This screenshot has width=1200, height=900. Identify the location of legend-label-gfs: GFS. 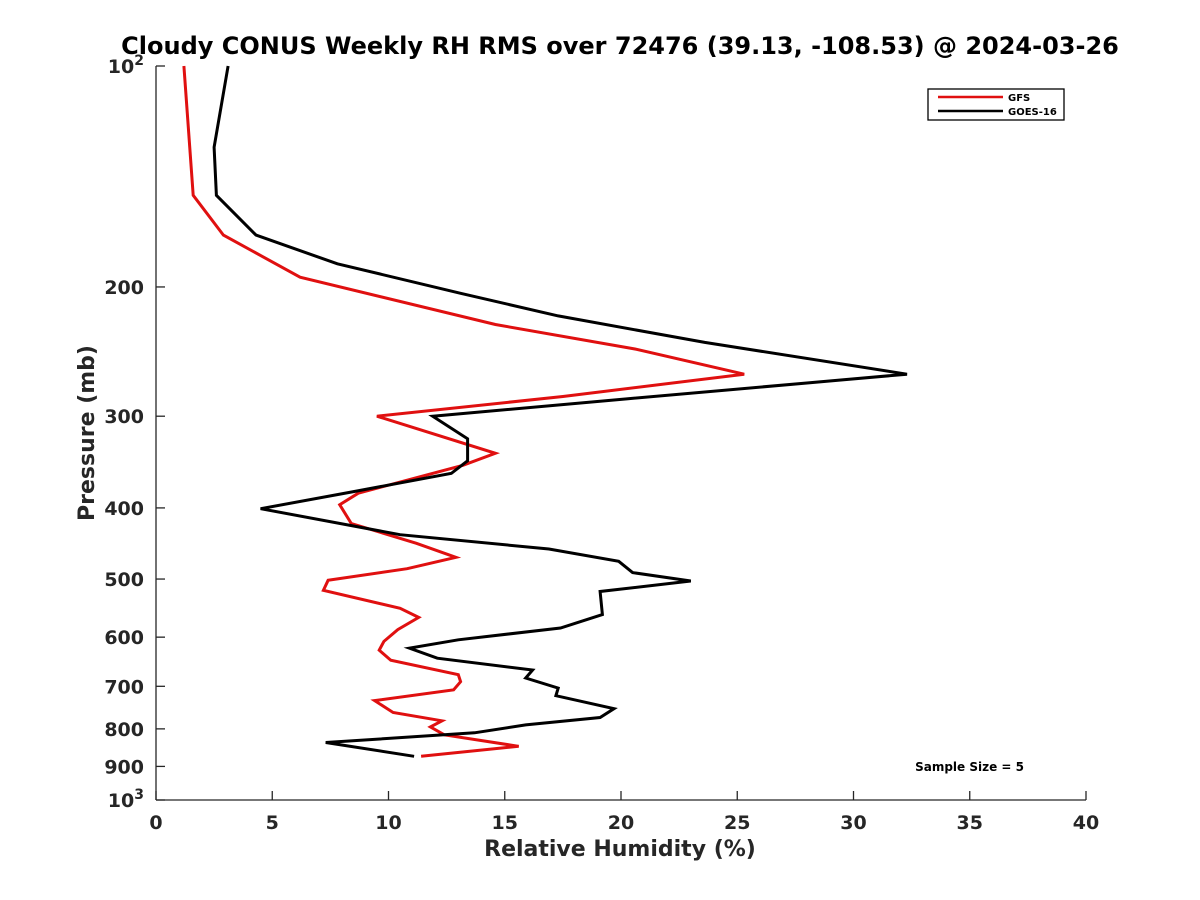
(1019, 98).